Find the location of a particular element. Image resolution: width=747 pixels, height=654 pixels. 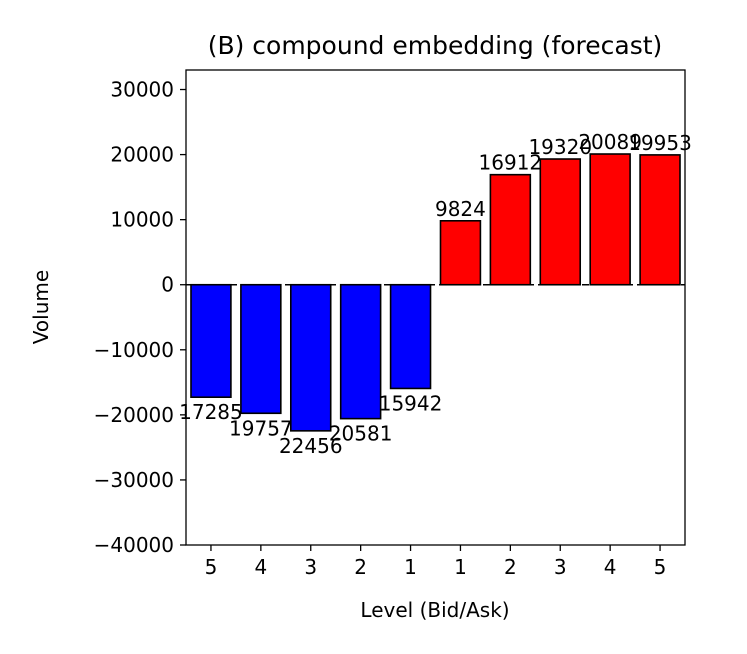

y-axis-label: Volume is located at coordinates (41, 307).